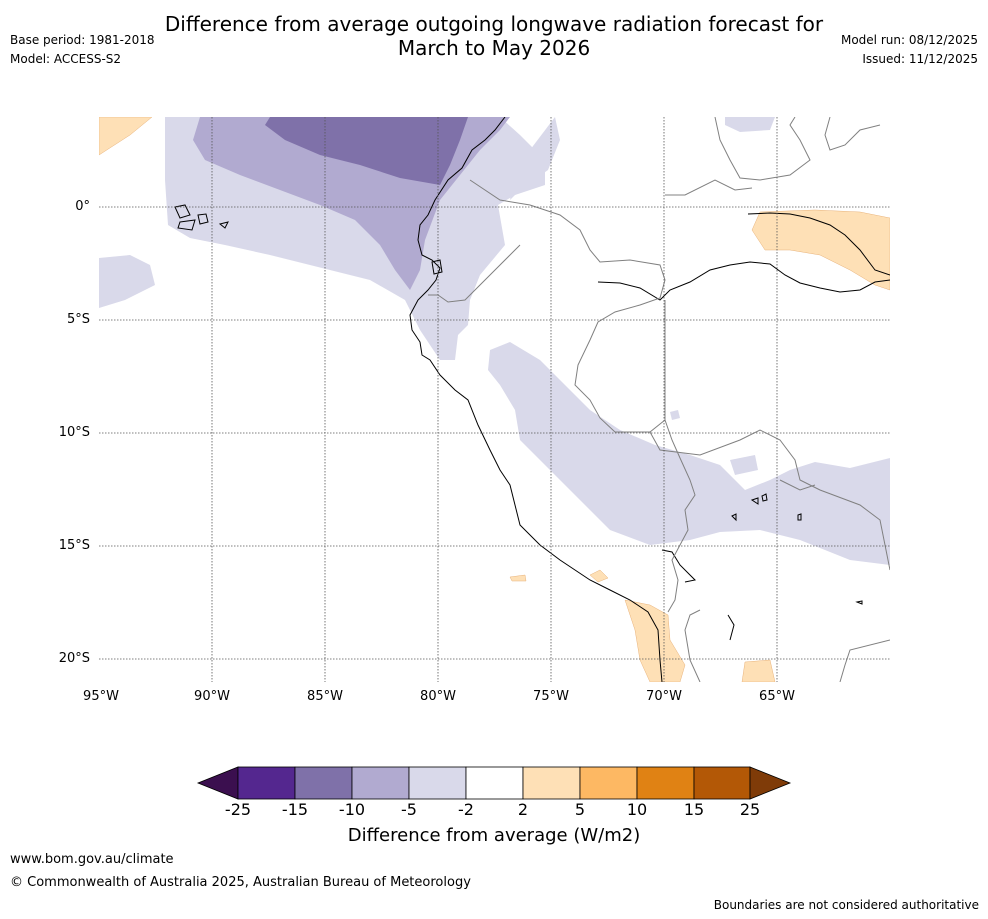 The width and height of the screenshot is (988, 919). What do you see at coordinates (694, 809) in the screenshot?
I see `colorbar-tick: 15` at bounding box center [694, 809].